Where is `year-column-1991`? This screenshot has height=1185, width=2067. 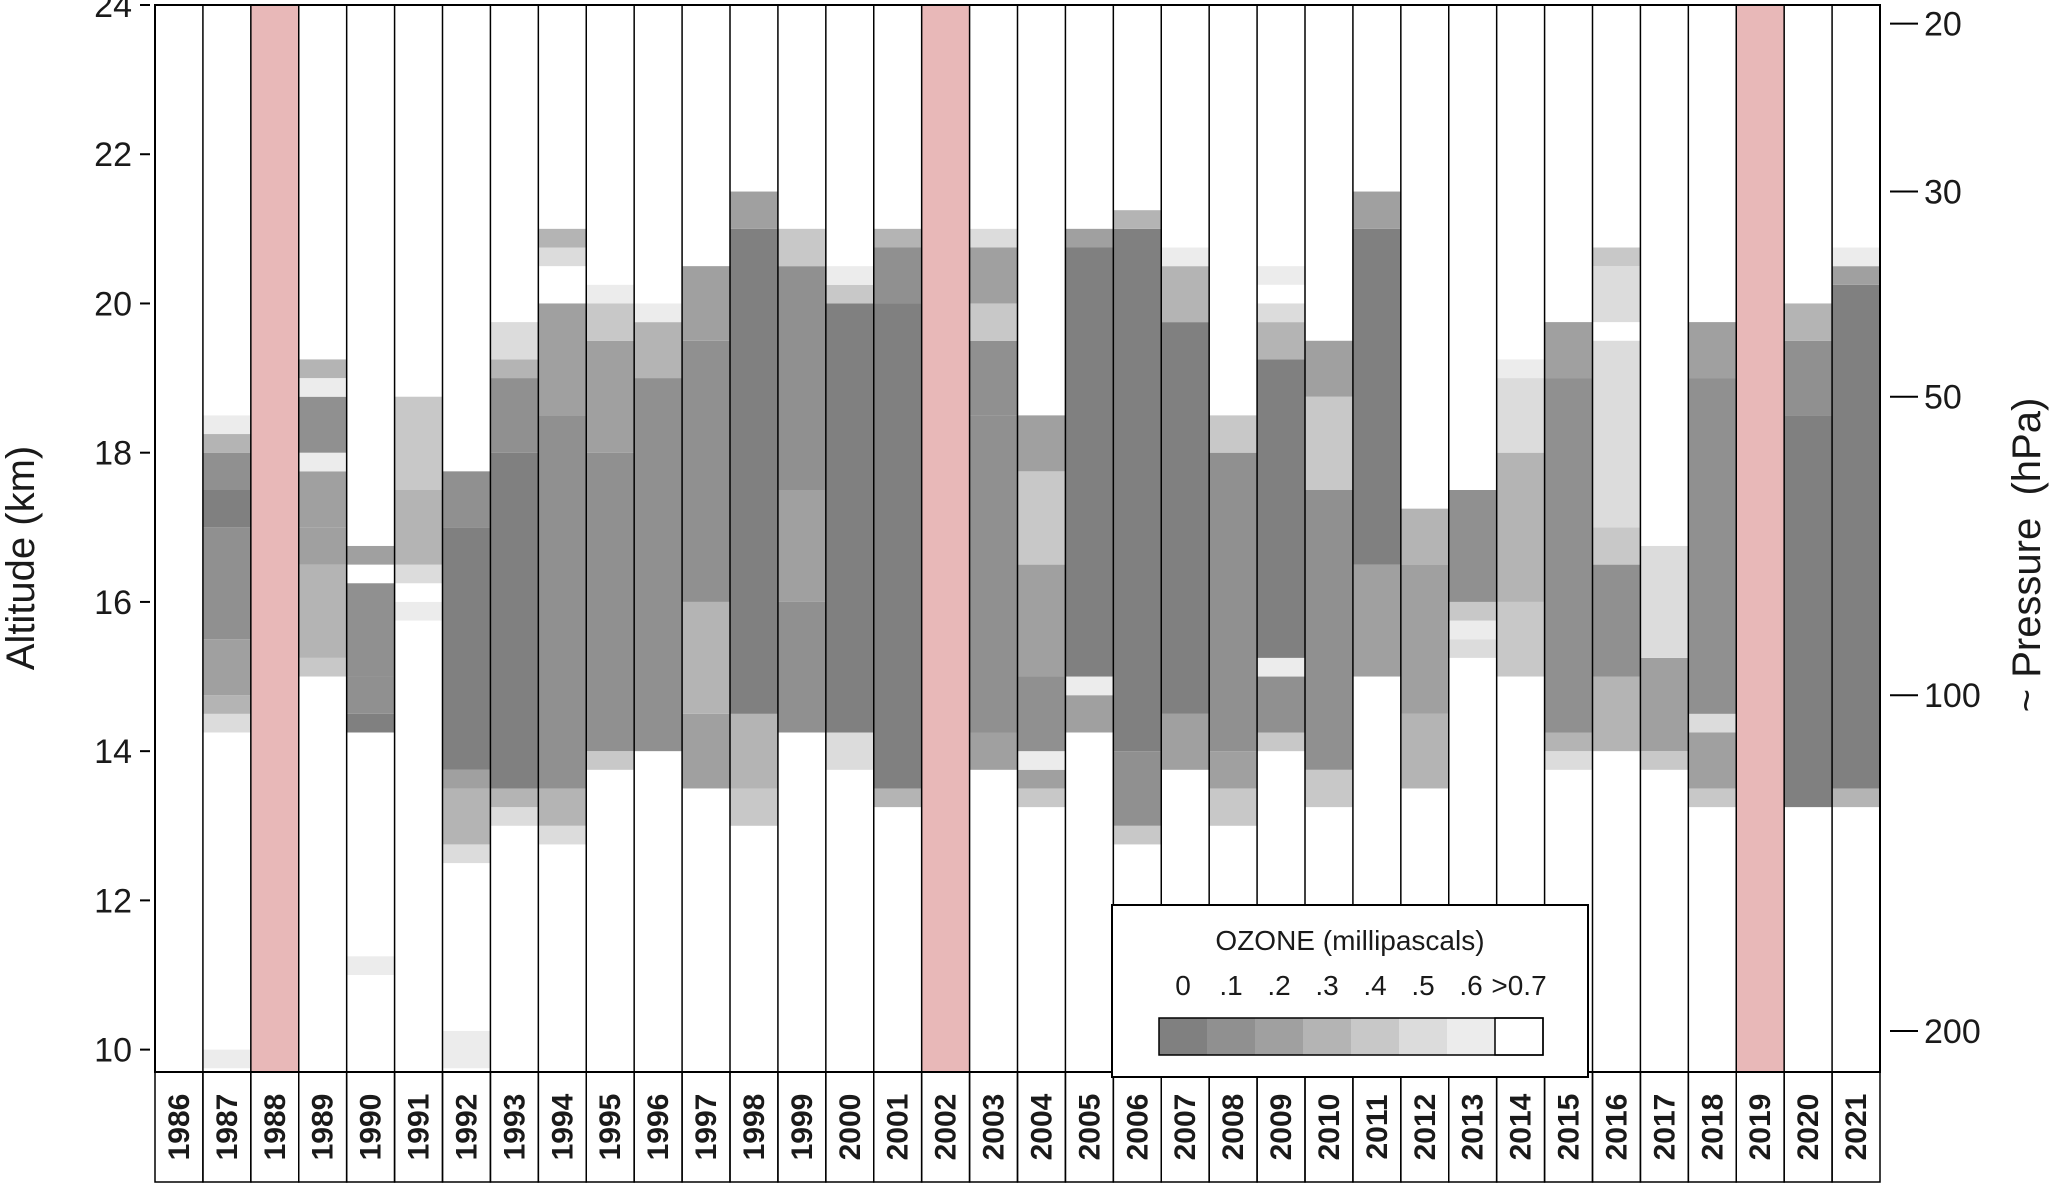
year-column-1991 is located at coordinates (418, 471).